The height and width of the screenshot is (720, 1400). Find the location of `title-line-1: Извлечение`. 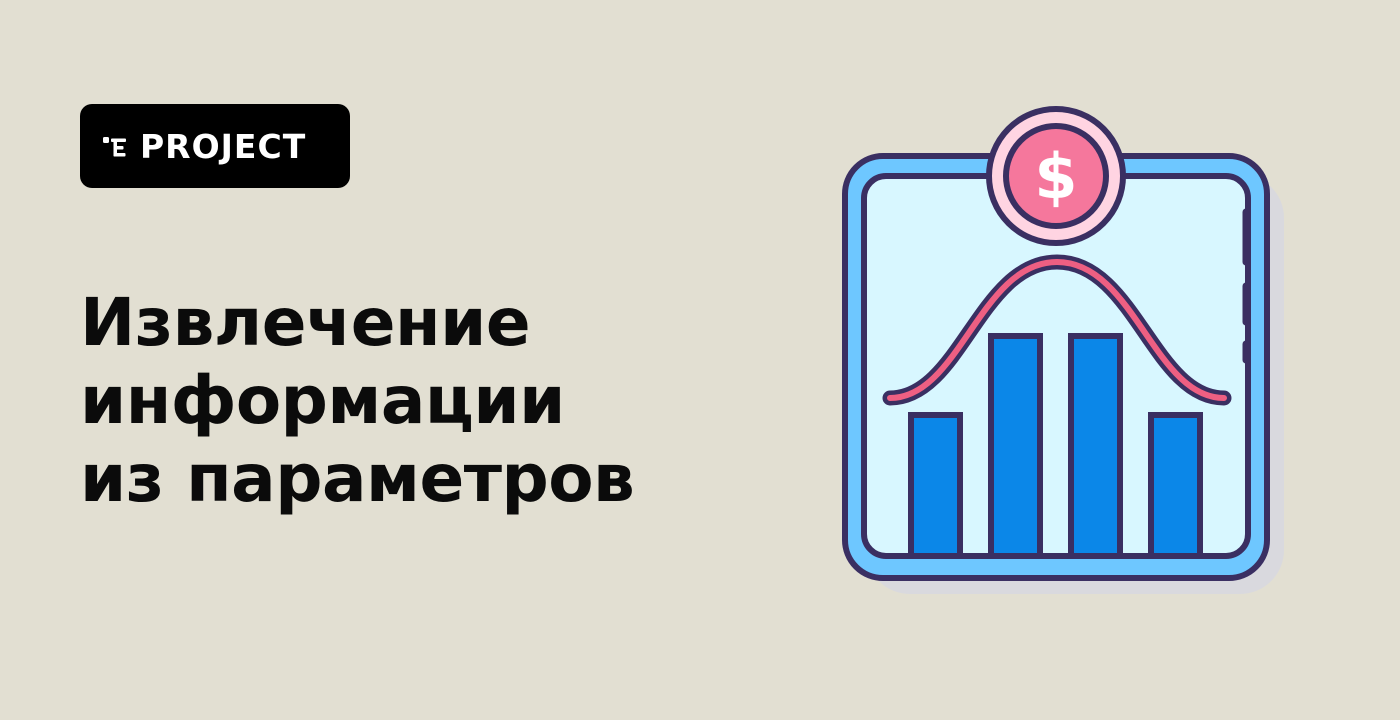

title-line-1: Извлечение is located at coordinates (305, 322).